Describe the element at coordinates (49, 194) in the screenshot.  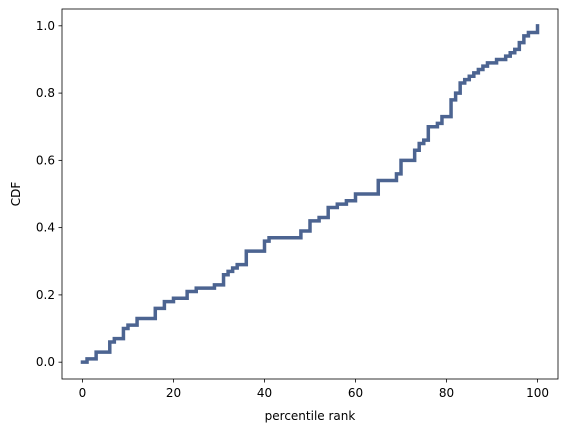
I see `y-axis: 0.0 0.2 0.4 0.6 0.8 1.0` at that location.